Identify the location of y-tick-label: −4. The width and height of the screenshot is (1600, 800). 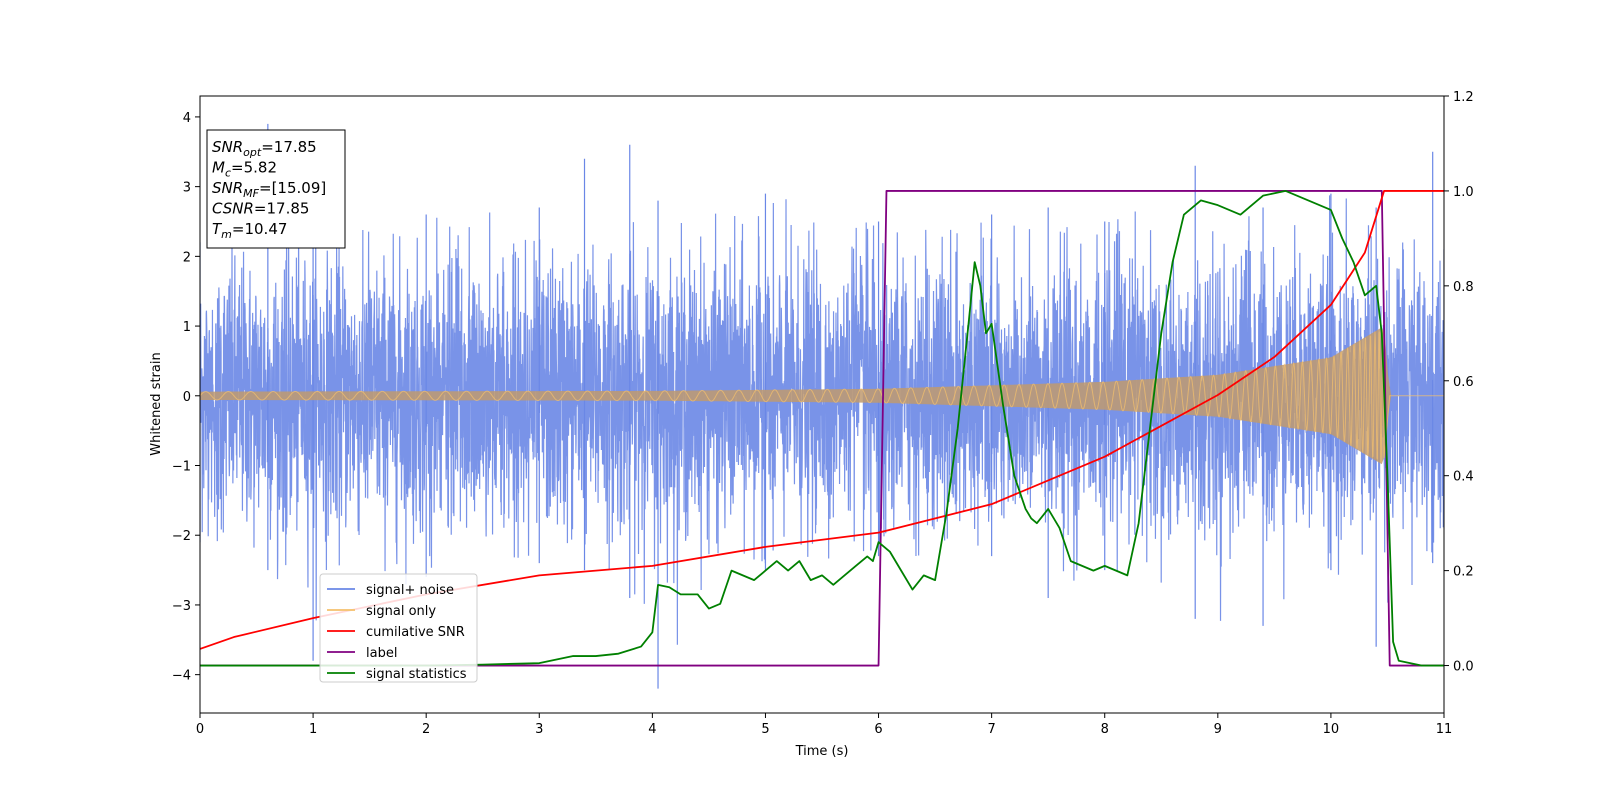
(181, 676).